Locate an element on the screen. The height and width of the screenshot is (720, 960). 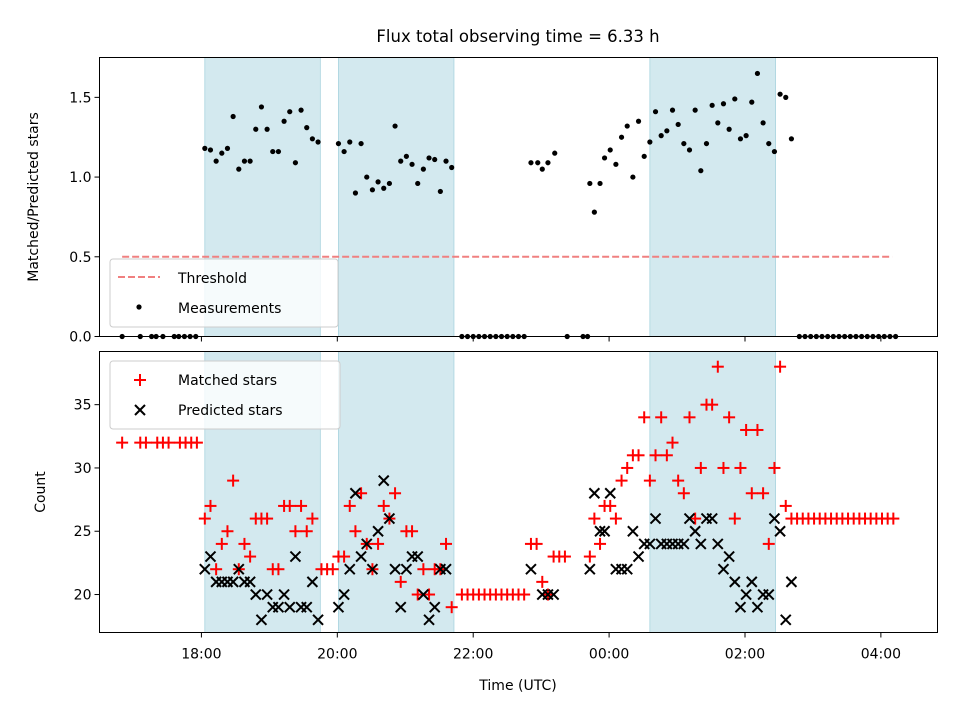
count-legend: Matched stars Predicted stars is located at coordinates (225, 395).